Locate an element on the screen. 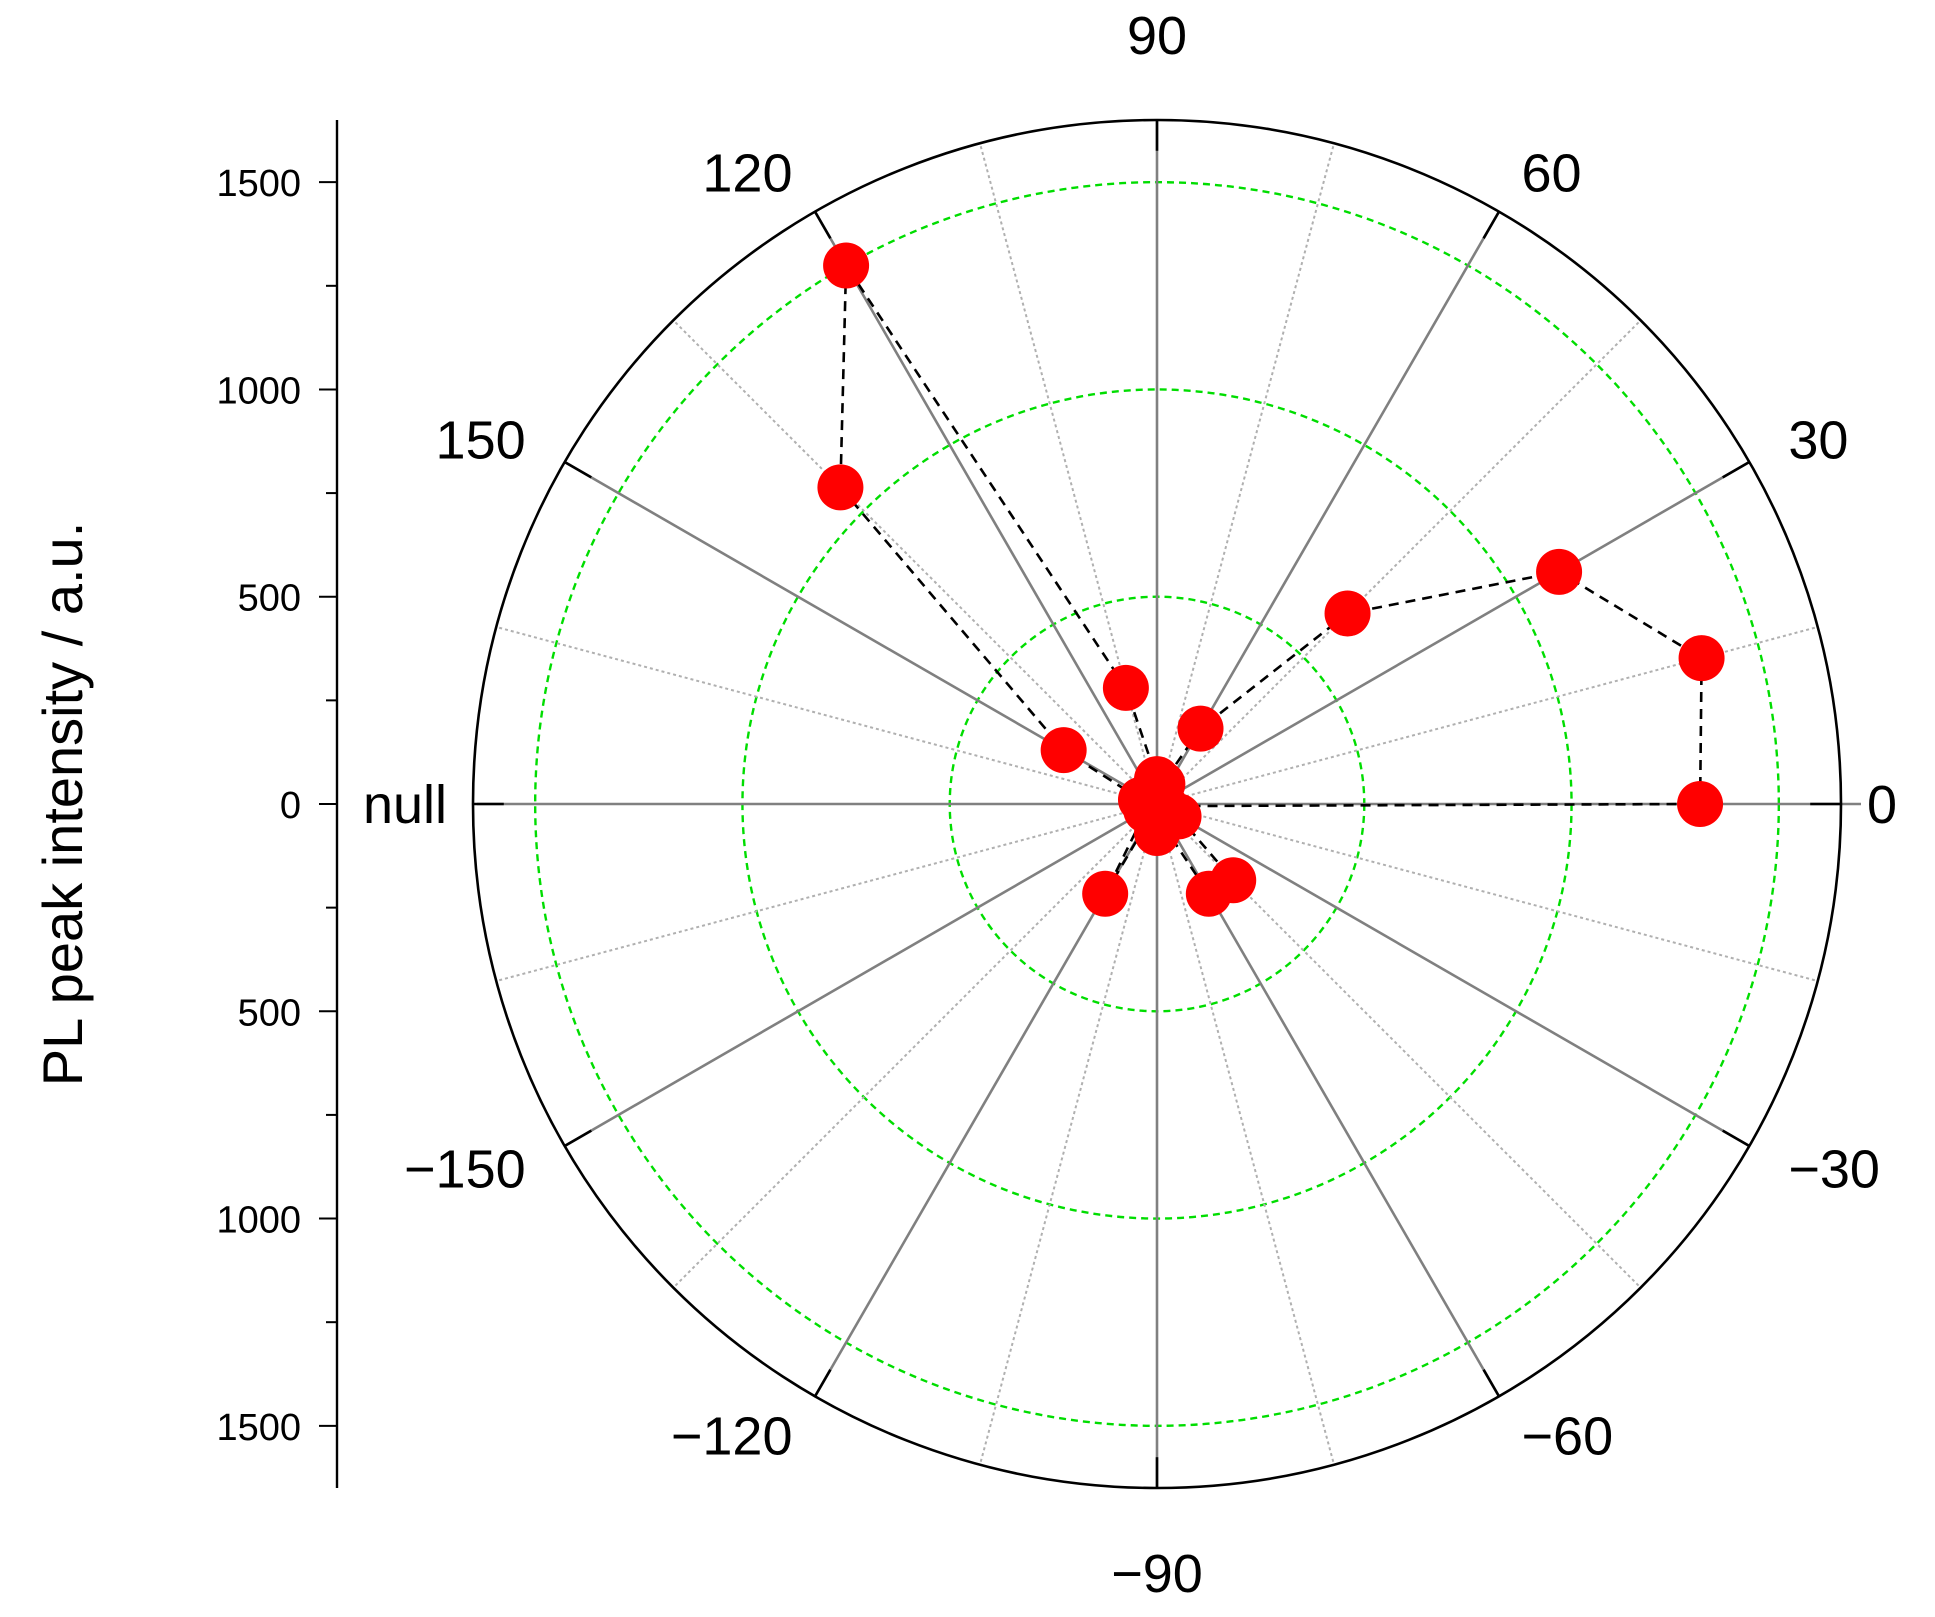  angle-label-180: null is located at coordinates (405, 805).